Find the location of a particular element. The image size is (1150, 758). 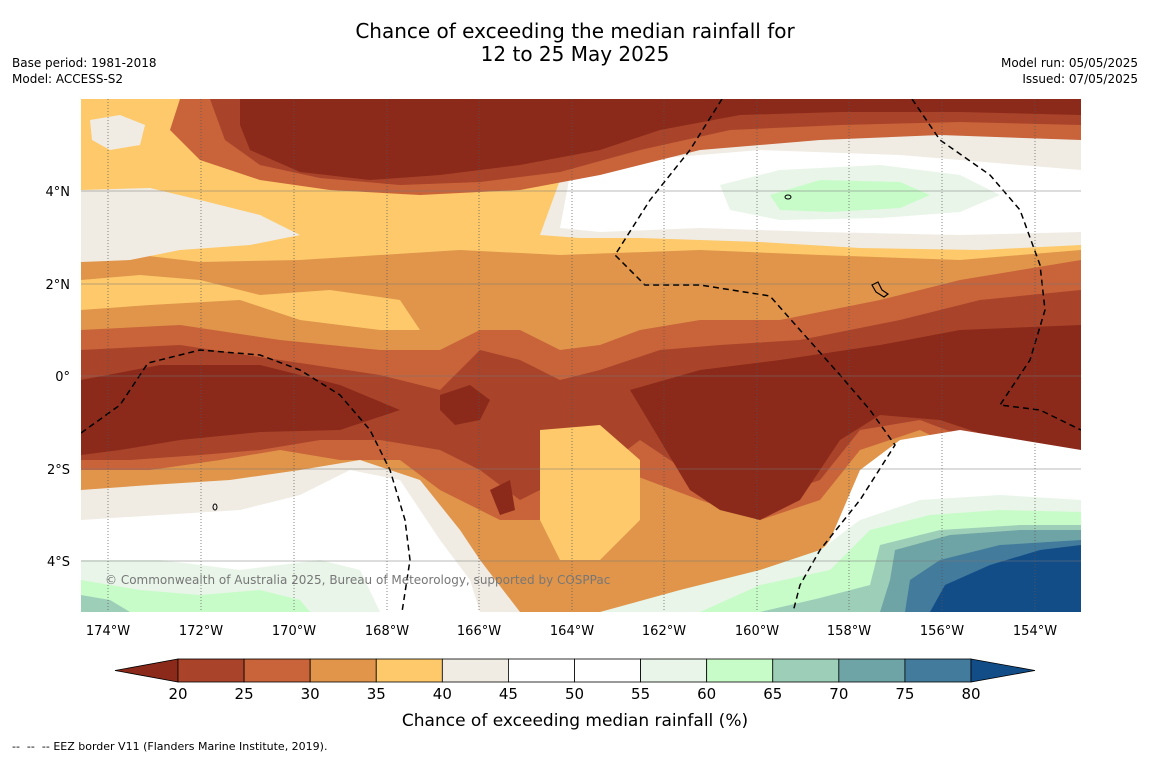

colorbar-tick-label: 80 is located at coordinates (970, 694).